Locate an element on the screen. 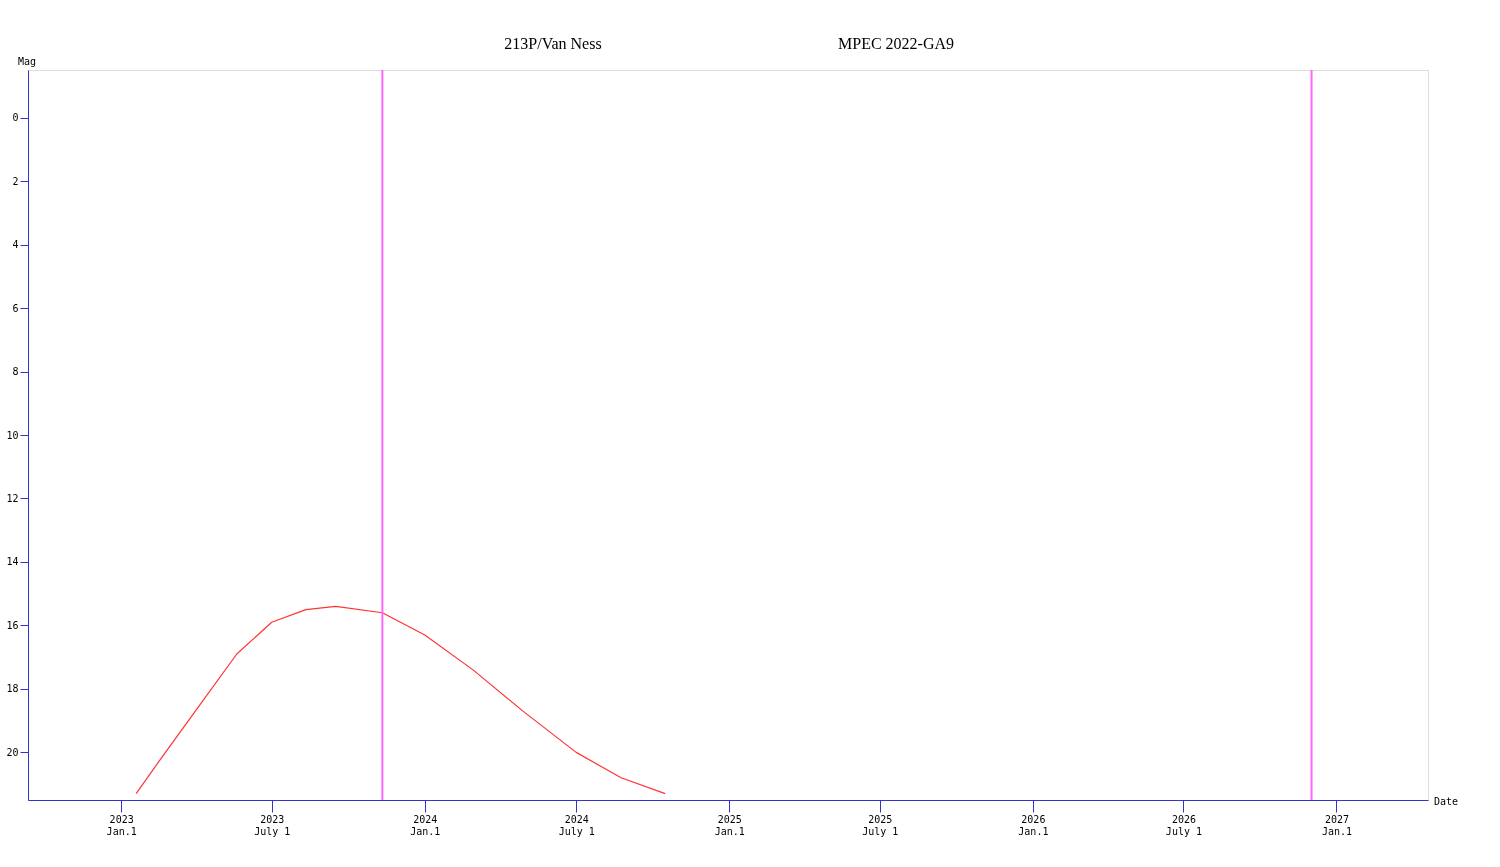 This screenshot has height=867, width=1500. y-tick-label: 10 is located at coordinates (12, 435).